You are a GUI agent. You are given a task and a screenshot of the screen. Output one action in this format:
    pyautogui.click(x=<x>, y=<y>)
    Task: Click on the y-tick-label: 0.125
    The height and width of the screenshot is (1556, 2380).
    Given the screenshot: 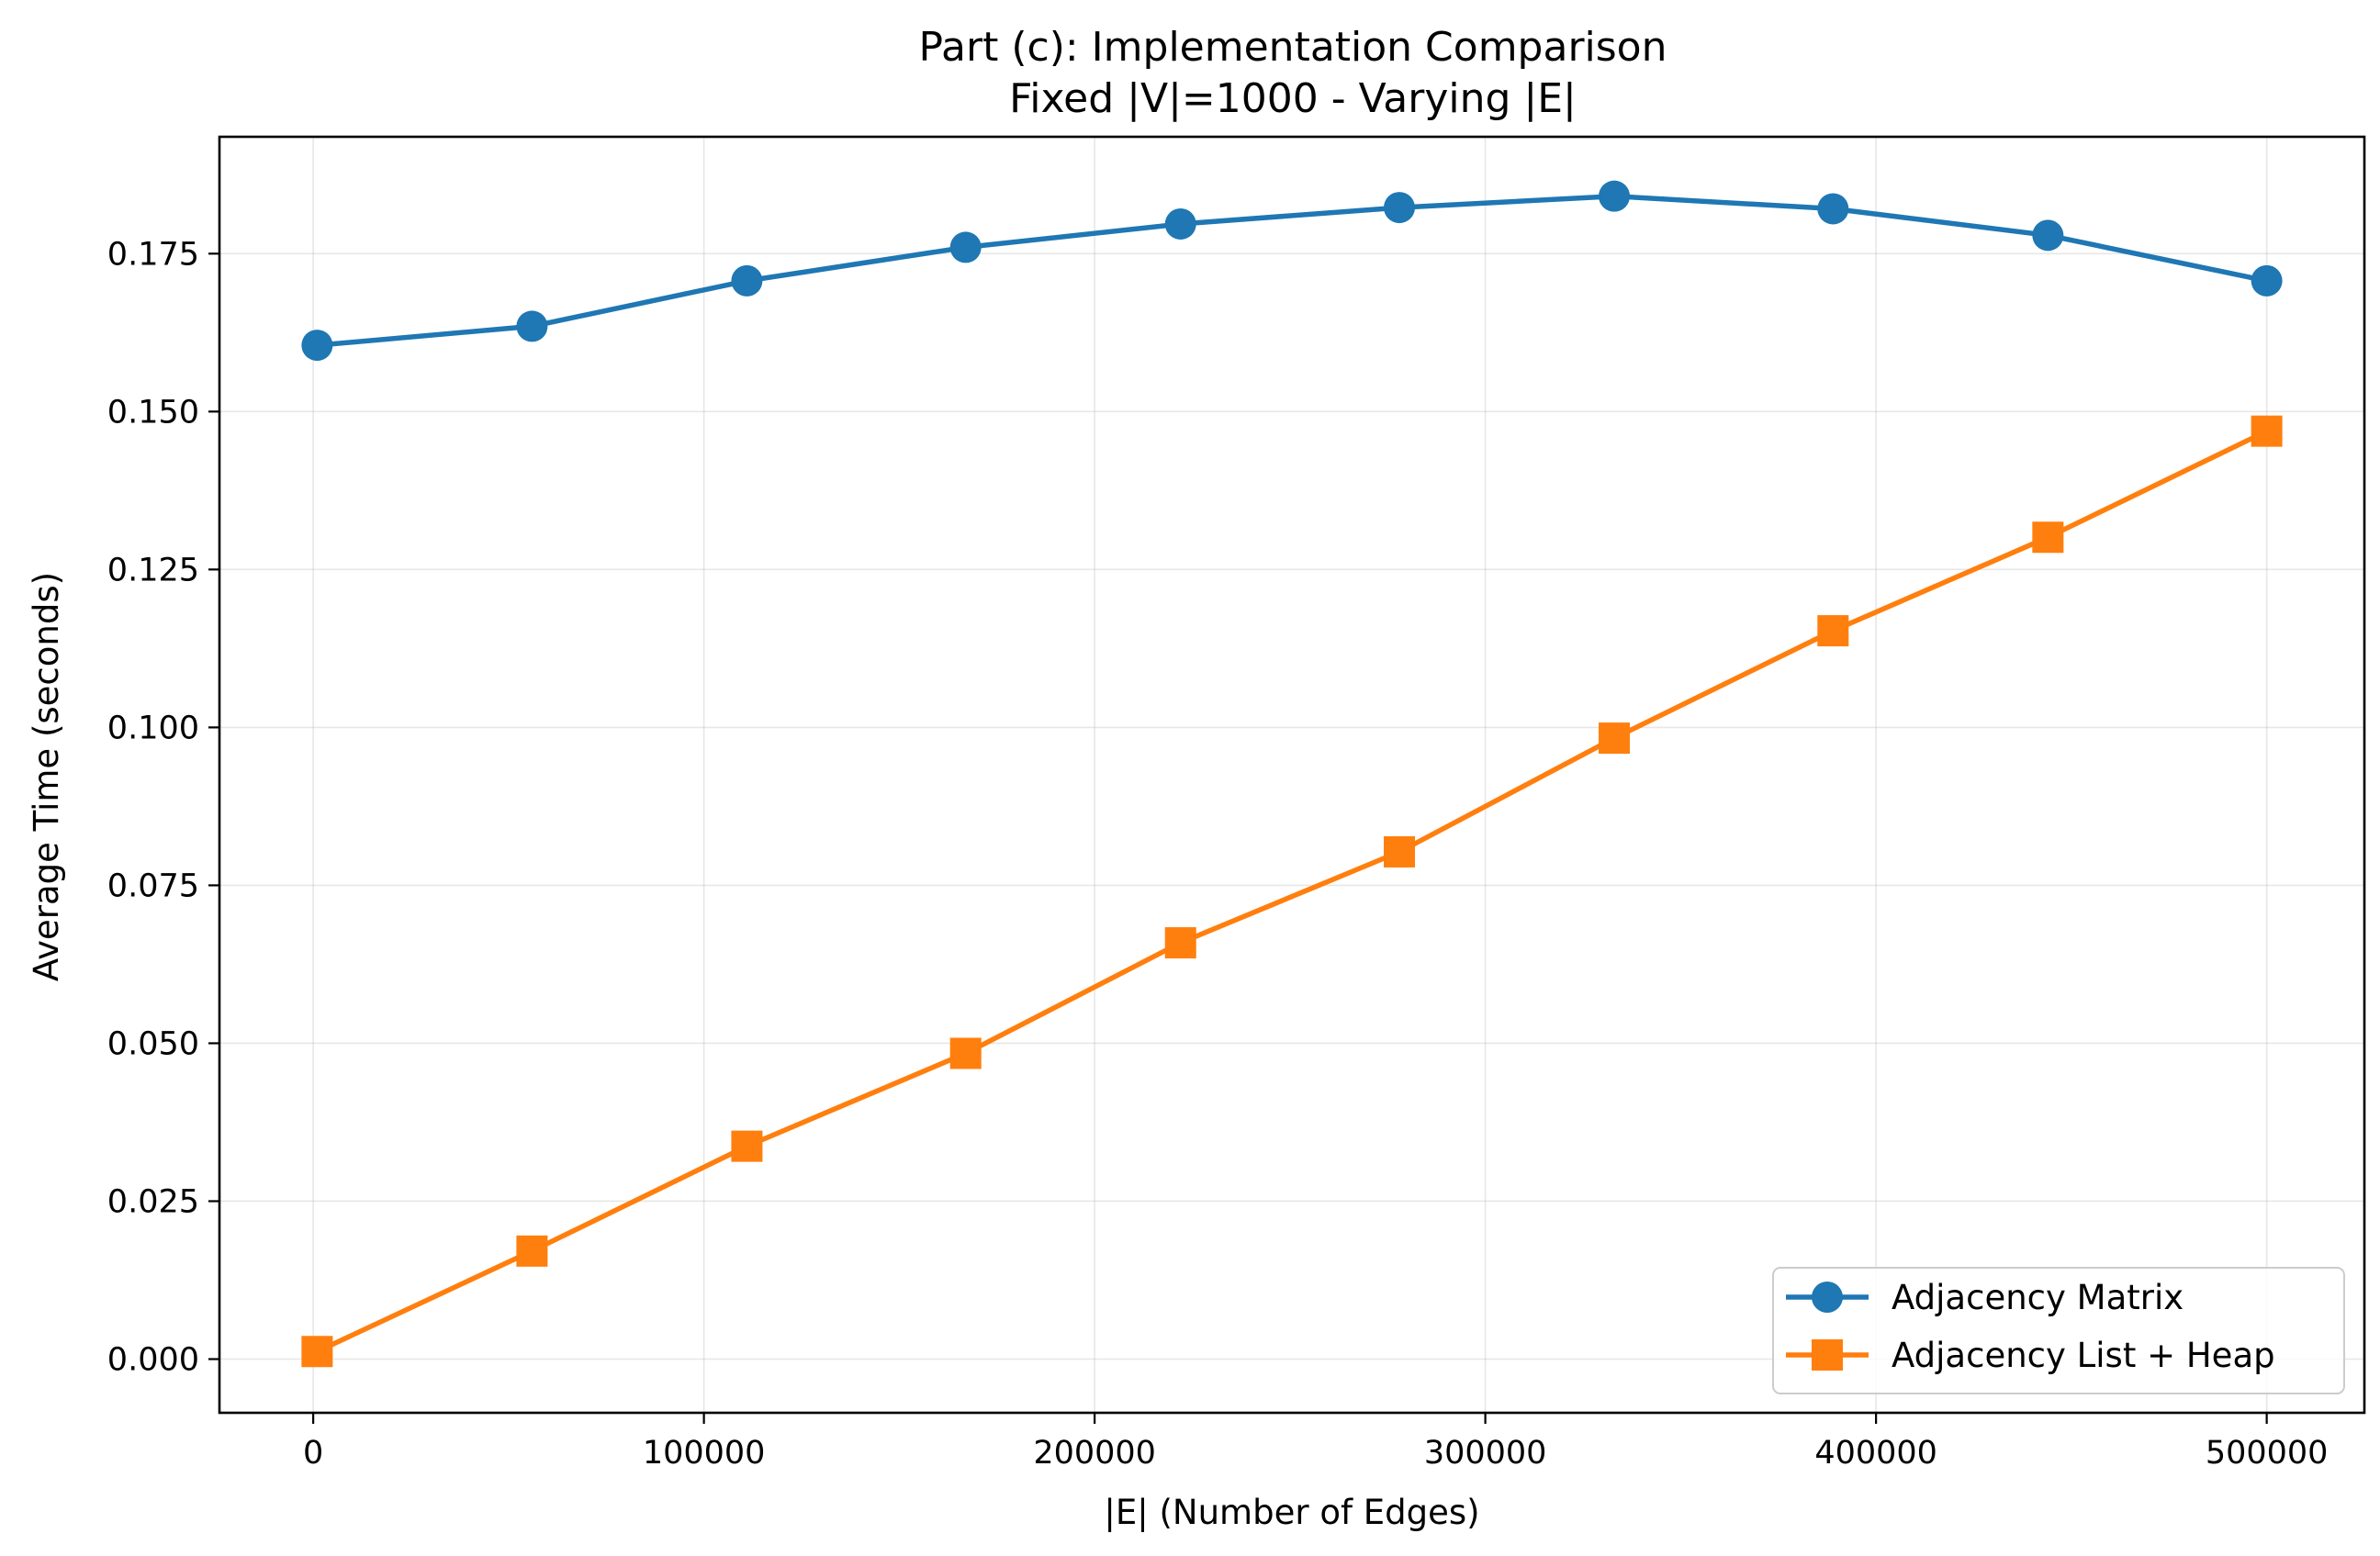 What is the action you would take?
    pyautogui.click(x=153, y=570)
    